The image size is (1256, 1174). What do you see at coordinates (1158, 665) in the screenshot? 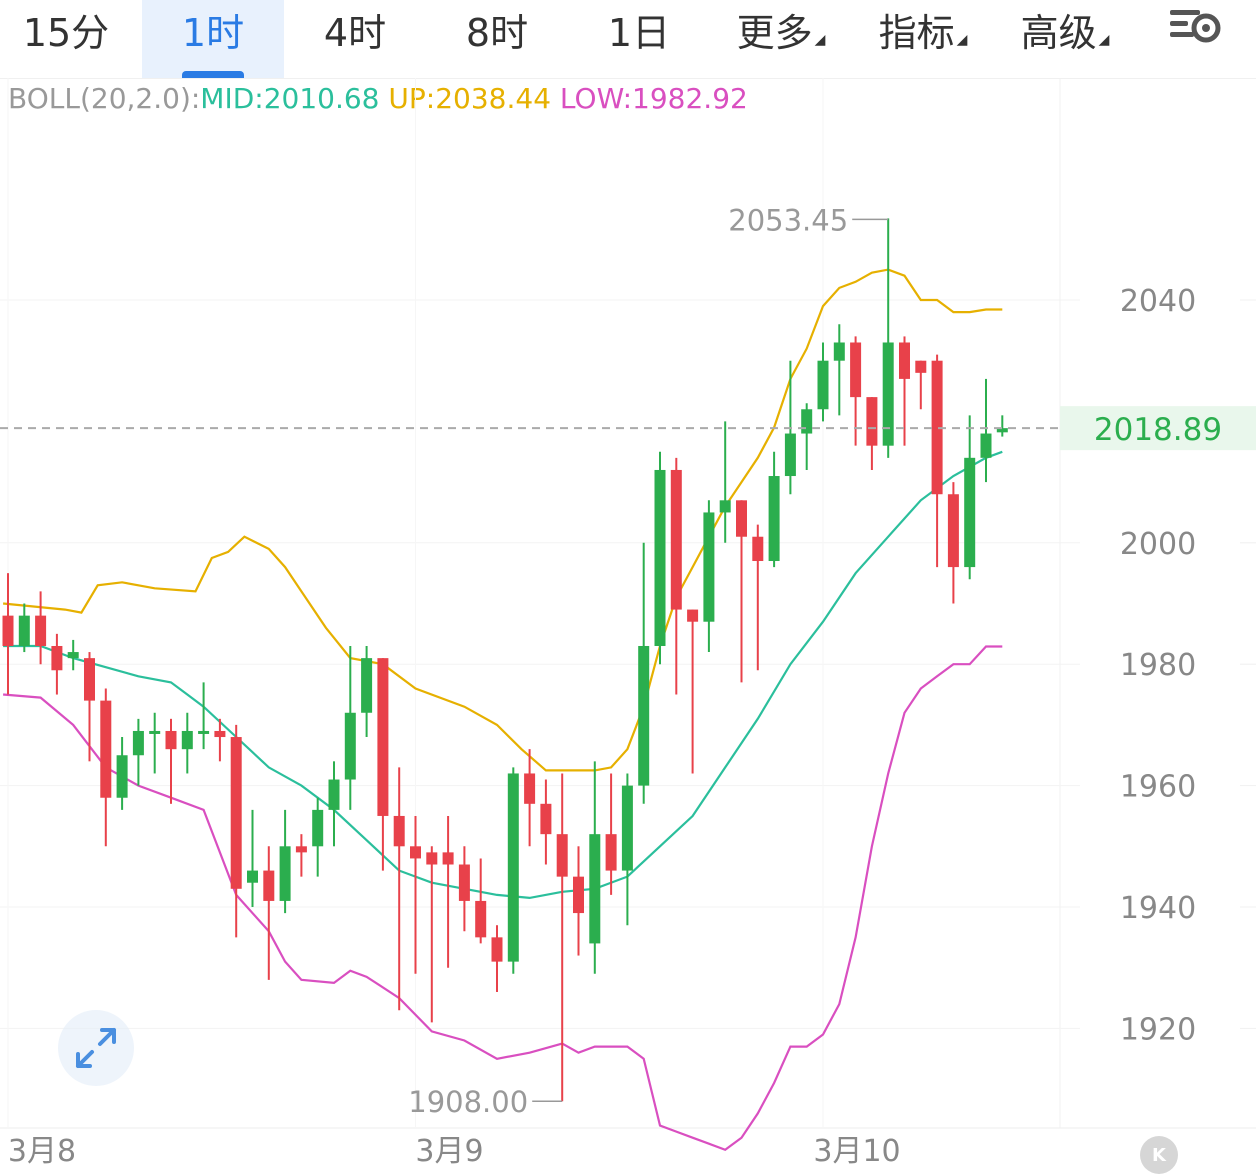
I see `y-tick-label: 1980` at bounding box center [1158, 665].